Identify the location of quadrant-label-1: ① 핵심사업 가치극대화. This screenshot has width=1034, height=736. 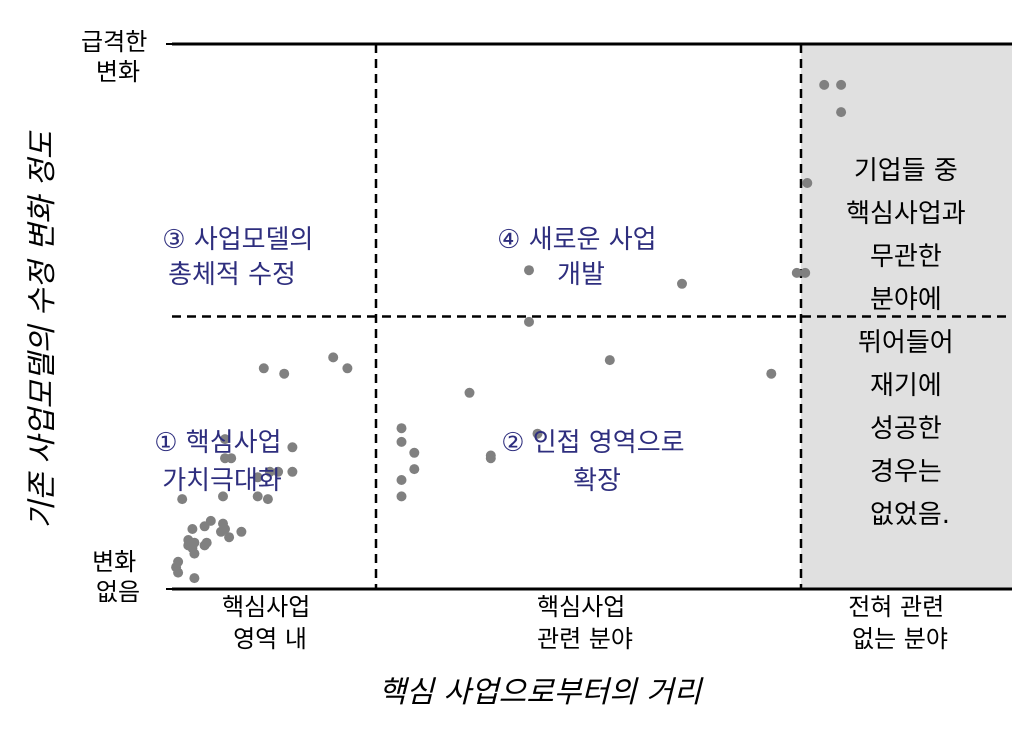
(222, 462).